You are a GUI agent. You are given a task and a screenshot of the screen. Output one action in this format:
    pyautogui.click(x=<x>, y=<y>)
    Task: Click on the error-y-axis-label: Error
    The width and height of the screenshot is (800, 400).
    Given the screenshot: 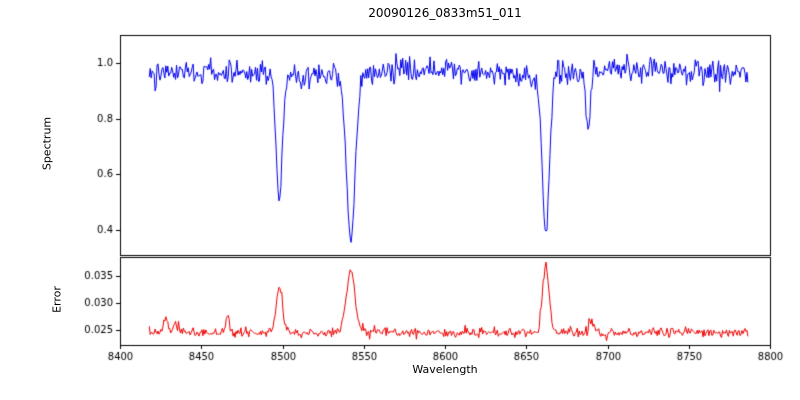 What is the action you would take?
    pyautogui.click(x=57, y=299)
    